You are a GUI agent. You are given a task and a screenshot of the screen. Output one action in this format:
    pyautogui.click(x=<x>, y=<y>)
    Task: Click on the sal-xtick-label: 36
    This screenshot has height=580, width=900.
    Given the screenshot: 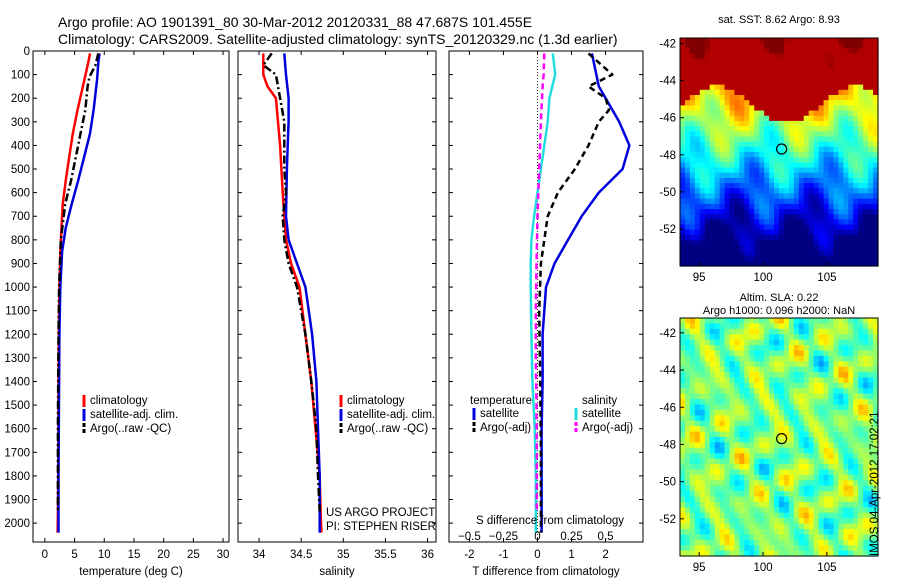 What is the action you would take?
    pyautogui.click(x=427, y=555)
    